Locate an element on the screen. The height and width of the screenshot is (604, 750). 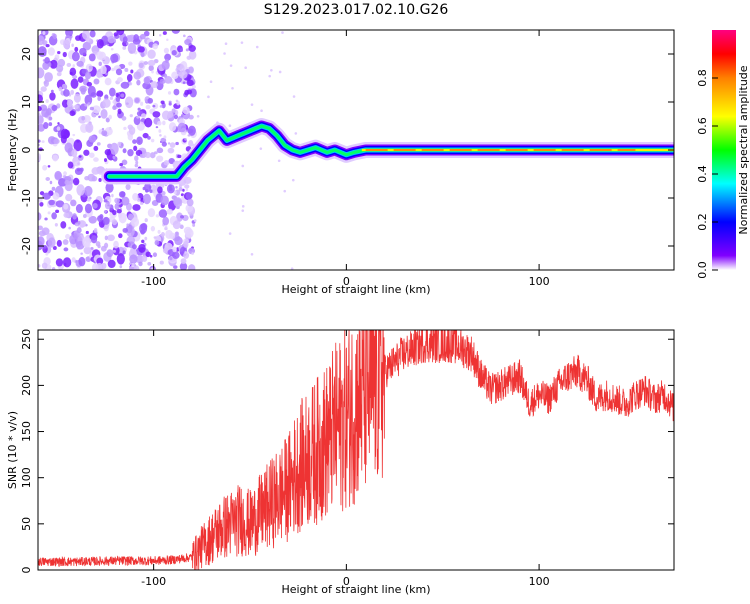
spectrogram-ytick-label: 20 is located at coordinates (26, 54).